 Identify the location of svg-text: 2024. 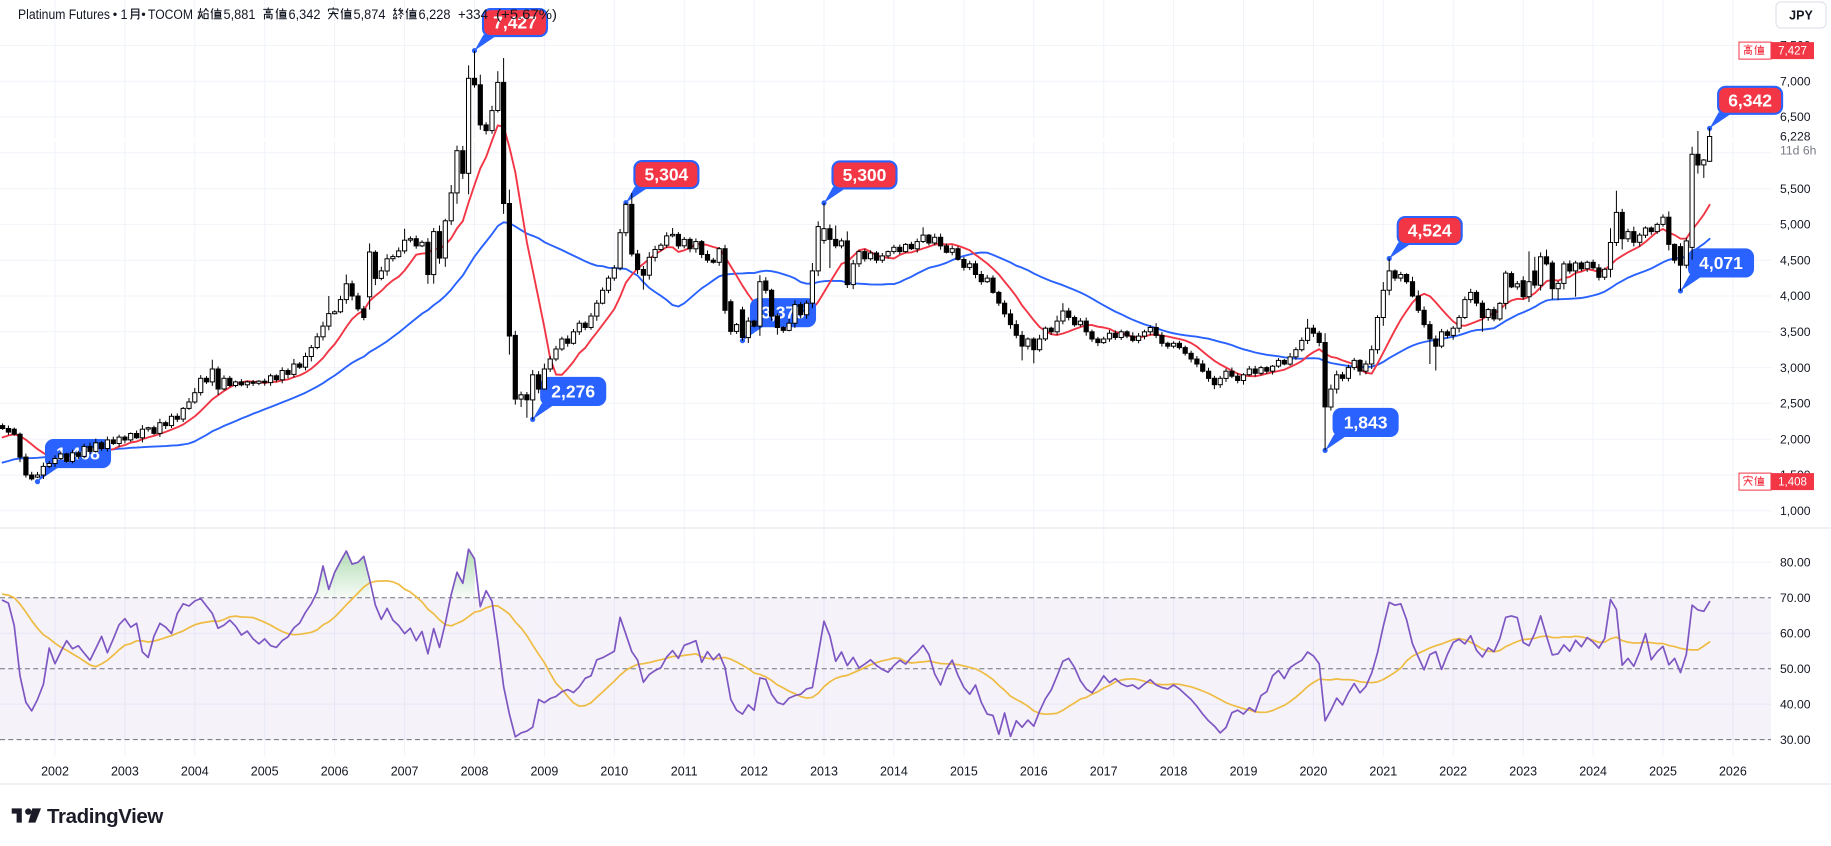
(1593, 772).